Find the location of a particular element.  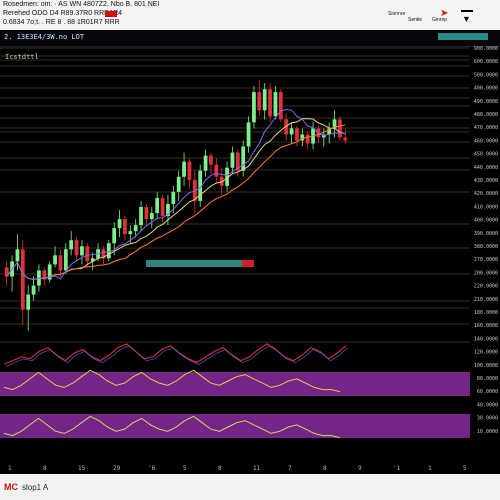

header-link-3: Ginrnp is located at coordinates (440, 20).